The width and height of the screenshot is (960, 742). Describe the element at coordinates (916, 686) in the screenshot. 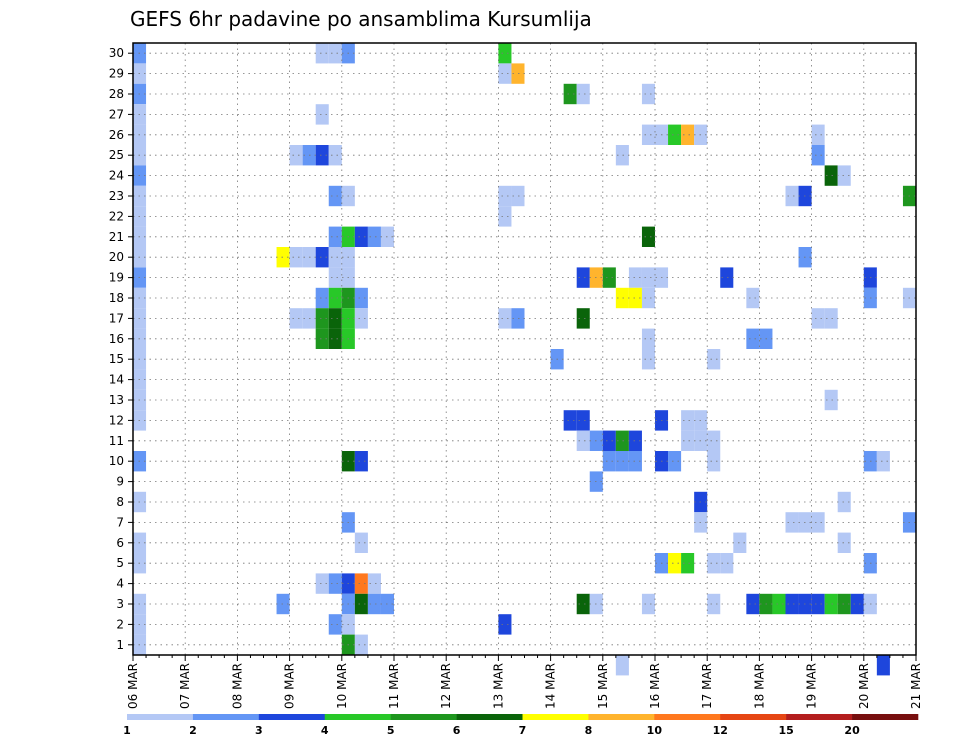

I see `x-tick-label: 21 MAR` at that location.